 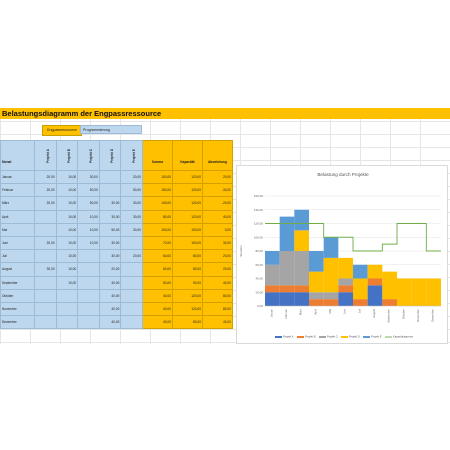 I want to click on header-project-e: Projekt E, so click(x=131, y=155).